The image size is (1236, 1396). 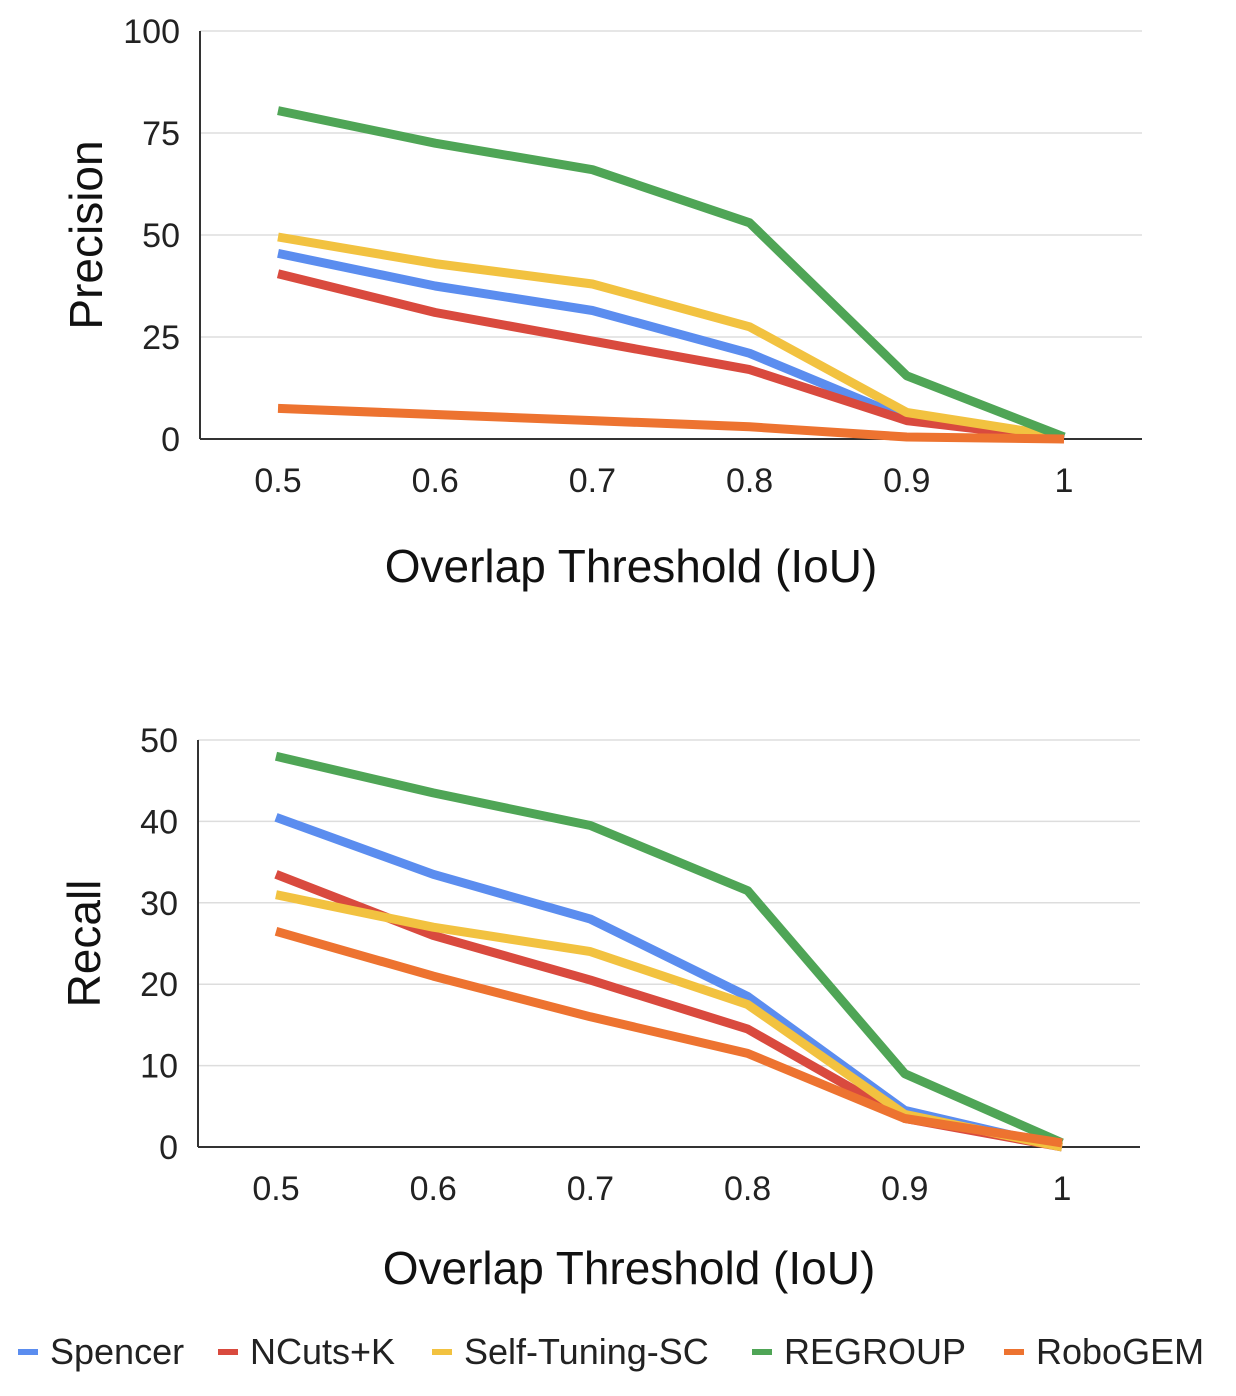 What do you see at coordinates (84, 944) in the screenshot?
I see `y-axis-title: Recall` at bounding box center [84, 944].